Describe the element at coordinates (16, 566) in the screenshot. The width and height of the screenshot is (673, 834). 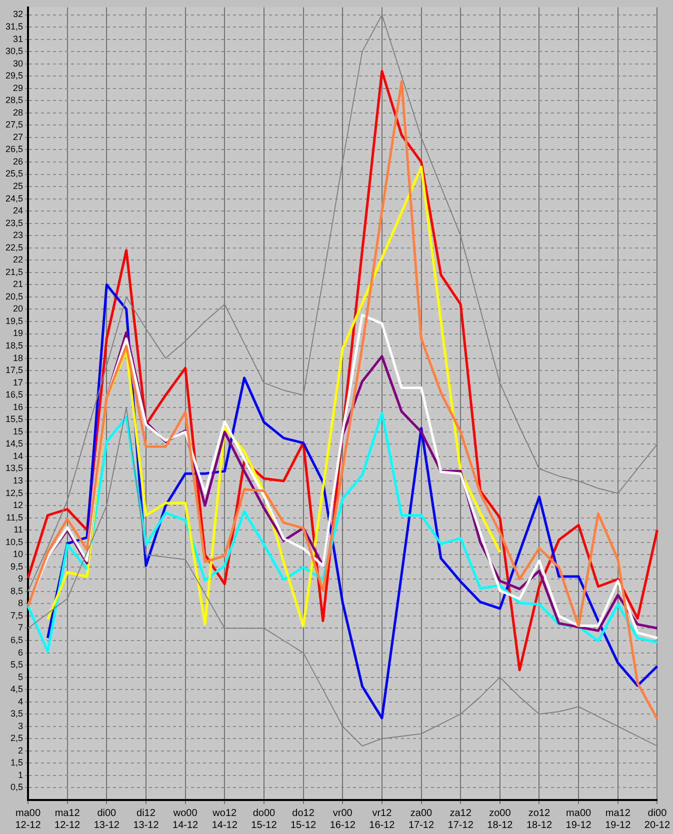
I see `y-tick-label: 9,5` at that location.